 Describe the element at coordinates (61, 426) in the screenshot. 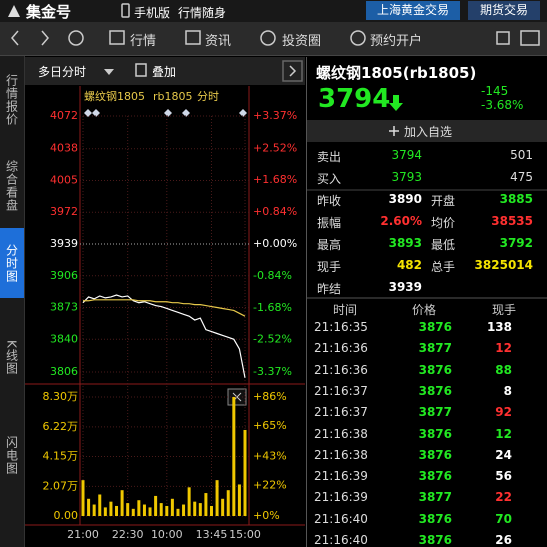

I see `volume-tick-label: 6.22万` at that location.